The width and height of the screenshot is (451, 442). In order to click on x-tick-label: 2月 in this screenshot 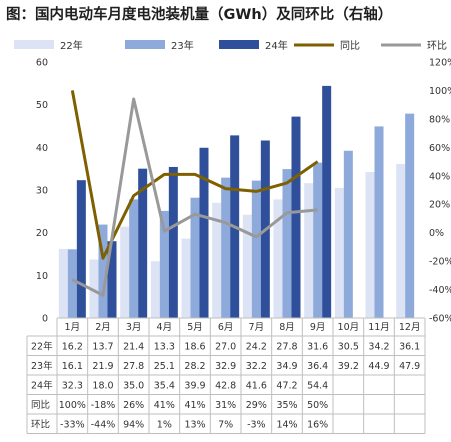, I will do `click(103, 327)`.